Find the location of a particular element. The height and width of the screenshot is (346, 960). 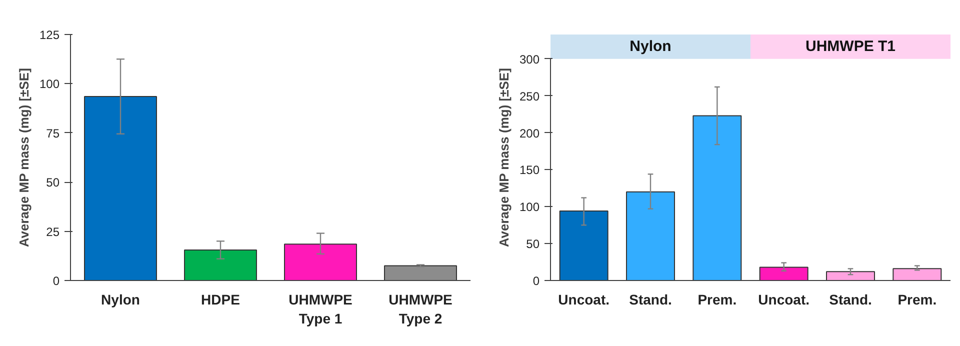

y-tick-label: 75 is located at coordinates (53, 133).